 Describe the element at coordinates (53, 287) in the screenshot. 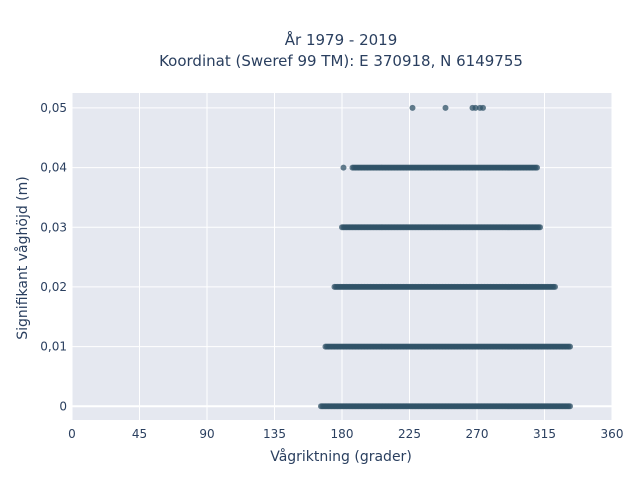

I see `y-tick-label: 0,02` at that location.